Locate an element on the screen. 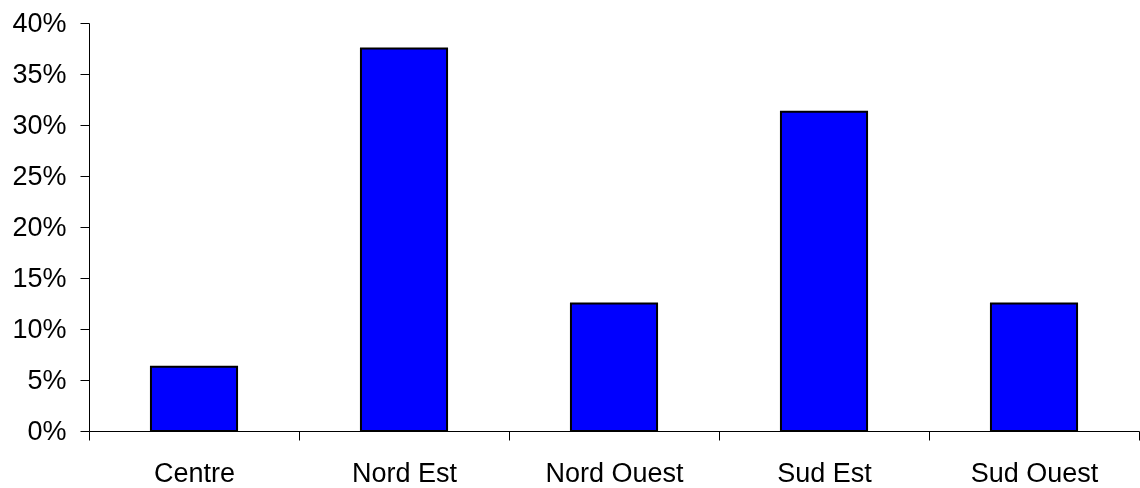 The width and height of the screenshot is (1140, 488). y-tick-label: 35% is located at coordinates (39, 73).